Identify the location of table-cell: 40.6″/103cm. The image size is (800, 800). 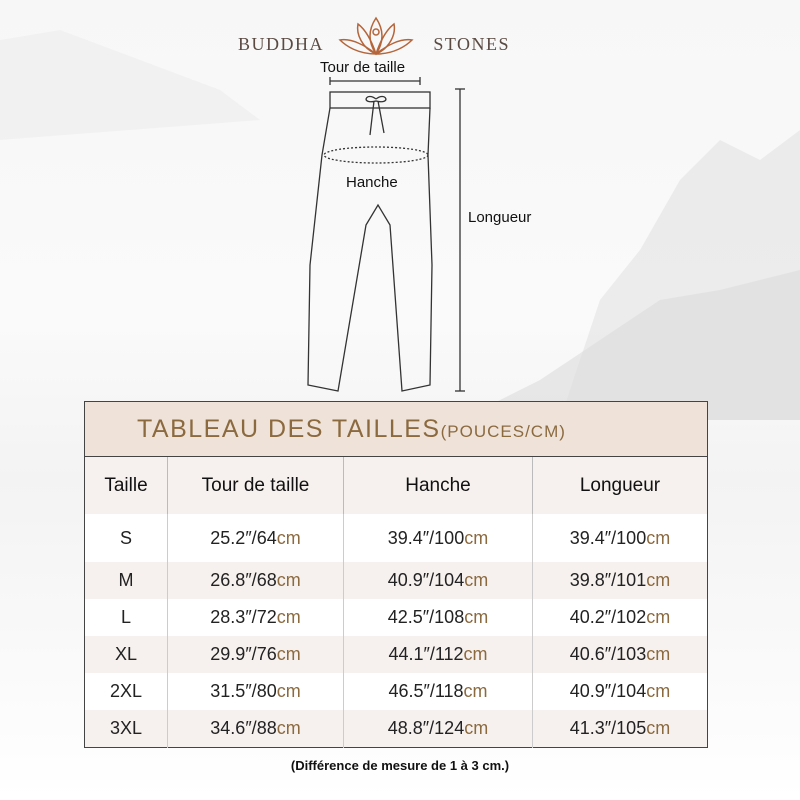
(620, 654).